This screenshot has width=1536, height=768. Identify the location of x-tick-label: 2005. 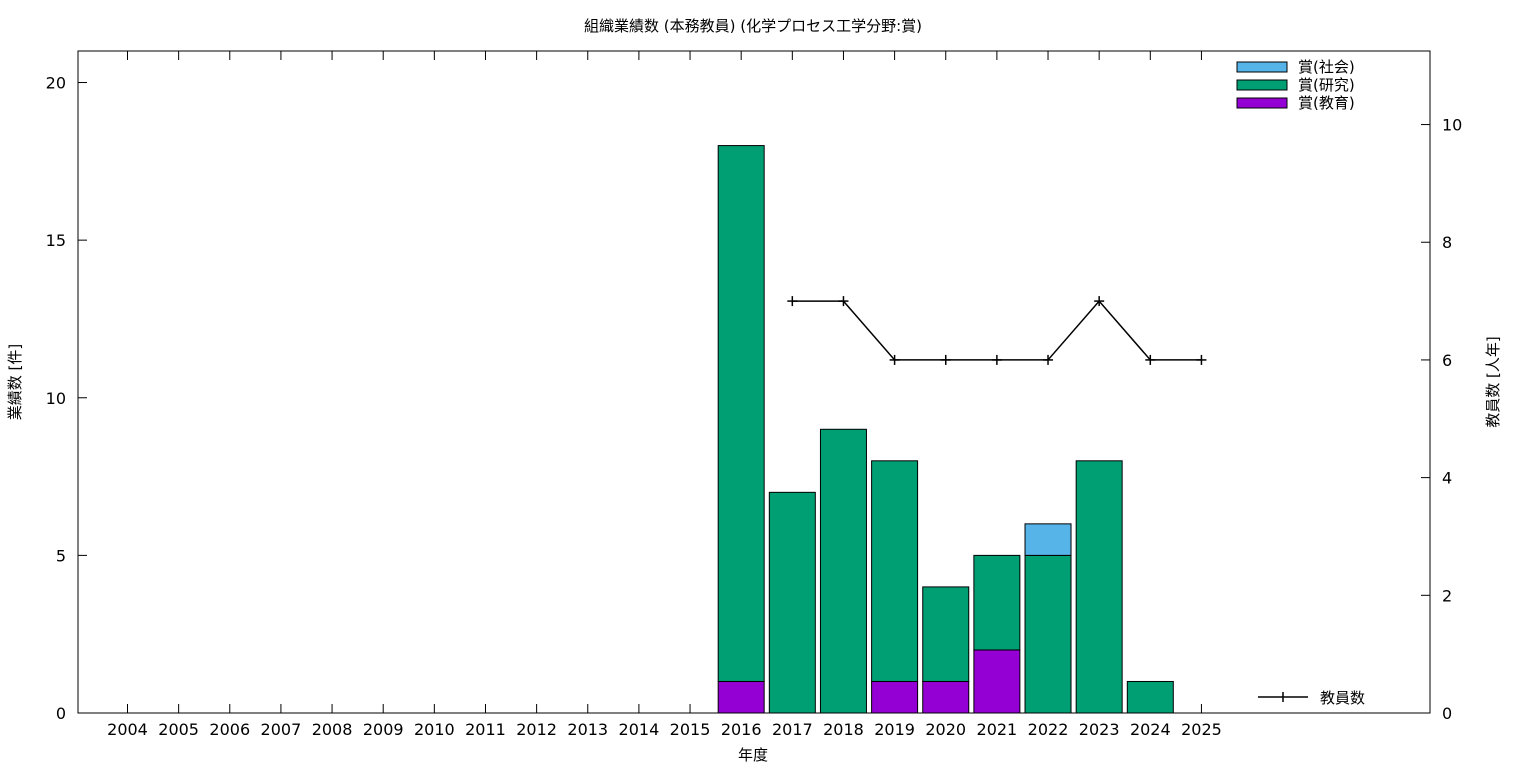
(178, 729).